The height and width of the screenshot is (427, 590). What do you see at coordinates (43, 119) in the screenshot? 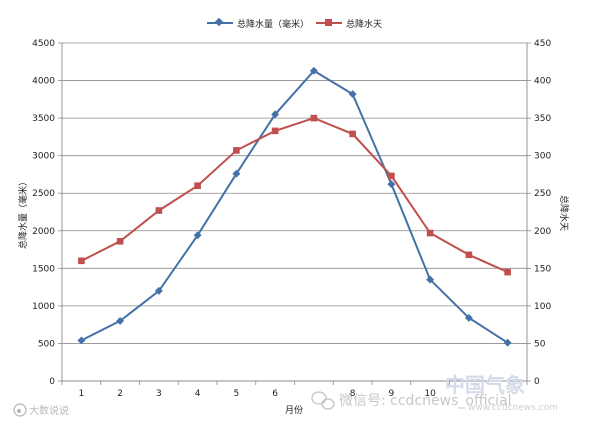
I see `left-y-tick-label: 3500` at bounding box center [43, 119].